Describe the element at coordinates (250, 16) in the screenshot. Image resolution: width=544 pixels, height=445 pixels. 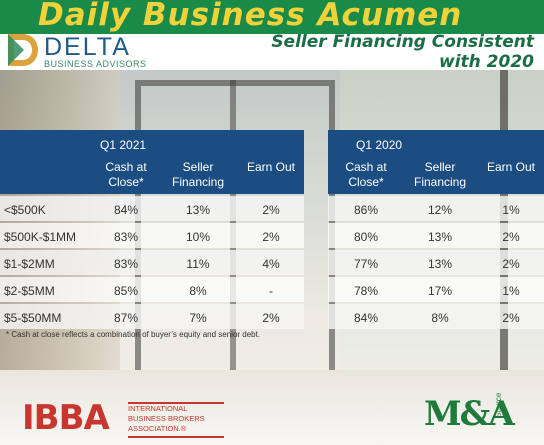
I see `page-title: Daily Business Acumen` at that location.